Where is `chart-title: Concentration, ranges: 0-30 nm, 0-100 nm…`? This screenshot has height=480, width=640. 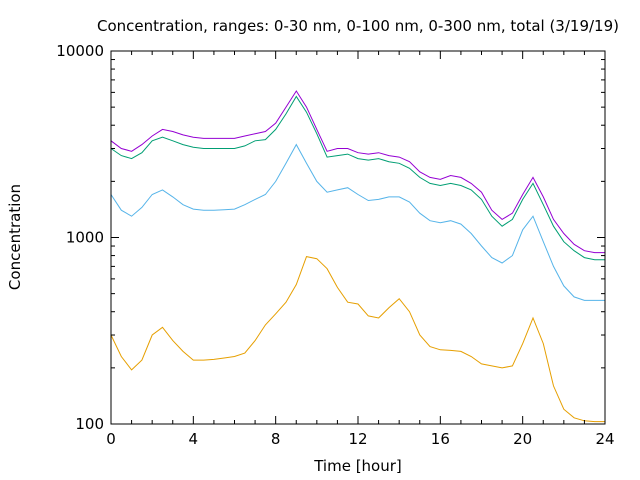
chart-title: Concentration, ranges: 0-30 nm, 0-100 nm… is located at coordinates (358, 26).